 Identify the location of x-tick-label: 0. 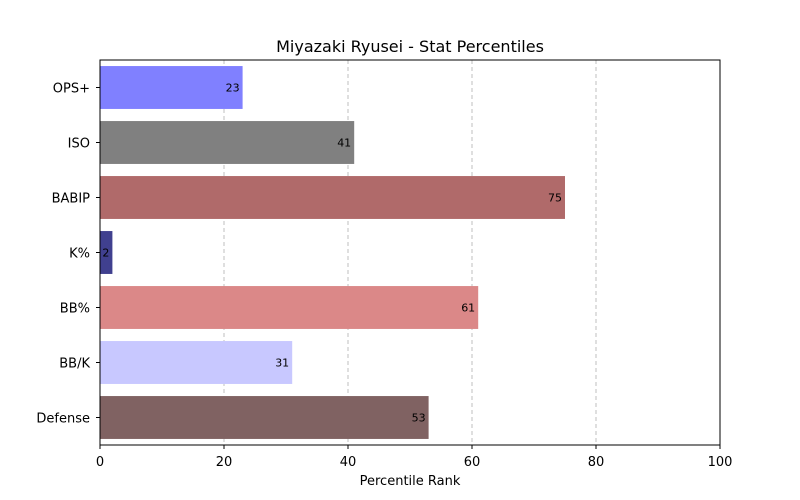
(100, 462).